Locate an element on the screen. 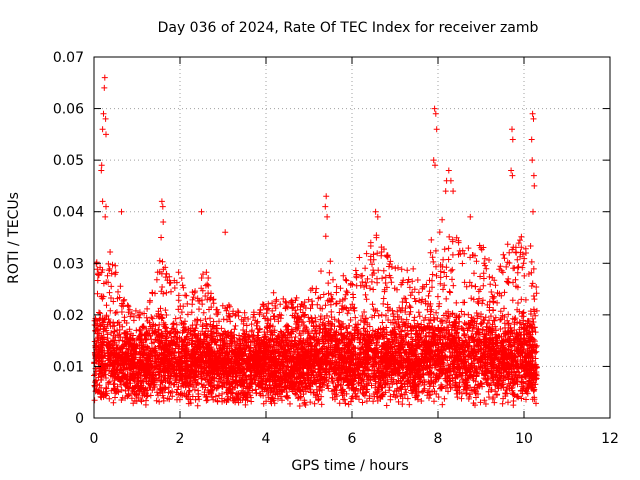 This screenshot has height=480, width=640. y-tick-label: 0.04 is located at coordinates (68, 213).